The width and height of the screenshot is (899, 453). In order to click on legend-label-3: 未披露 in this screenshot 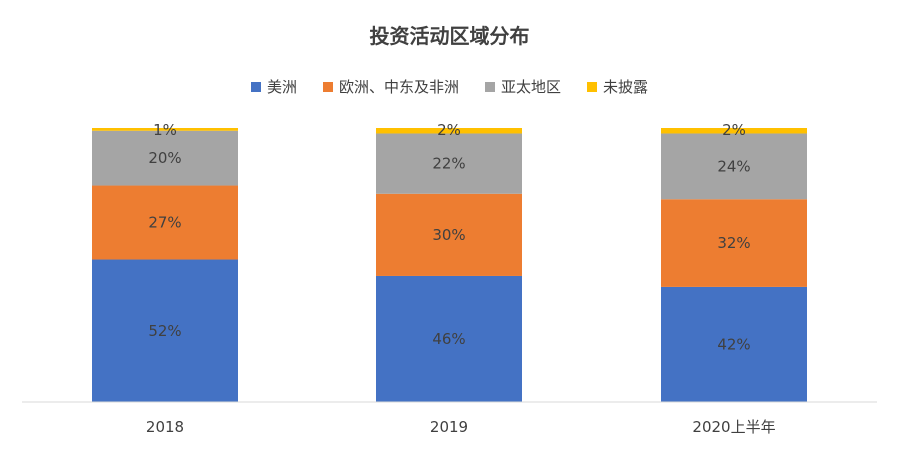, I will do `click(626, 87)`.